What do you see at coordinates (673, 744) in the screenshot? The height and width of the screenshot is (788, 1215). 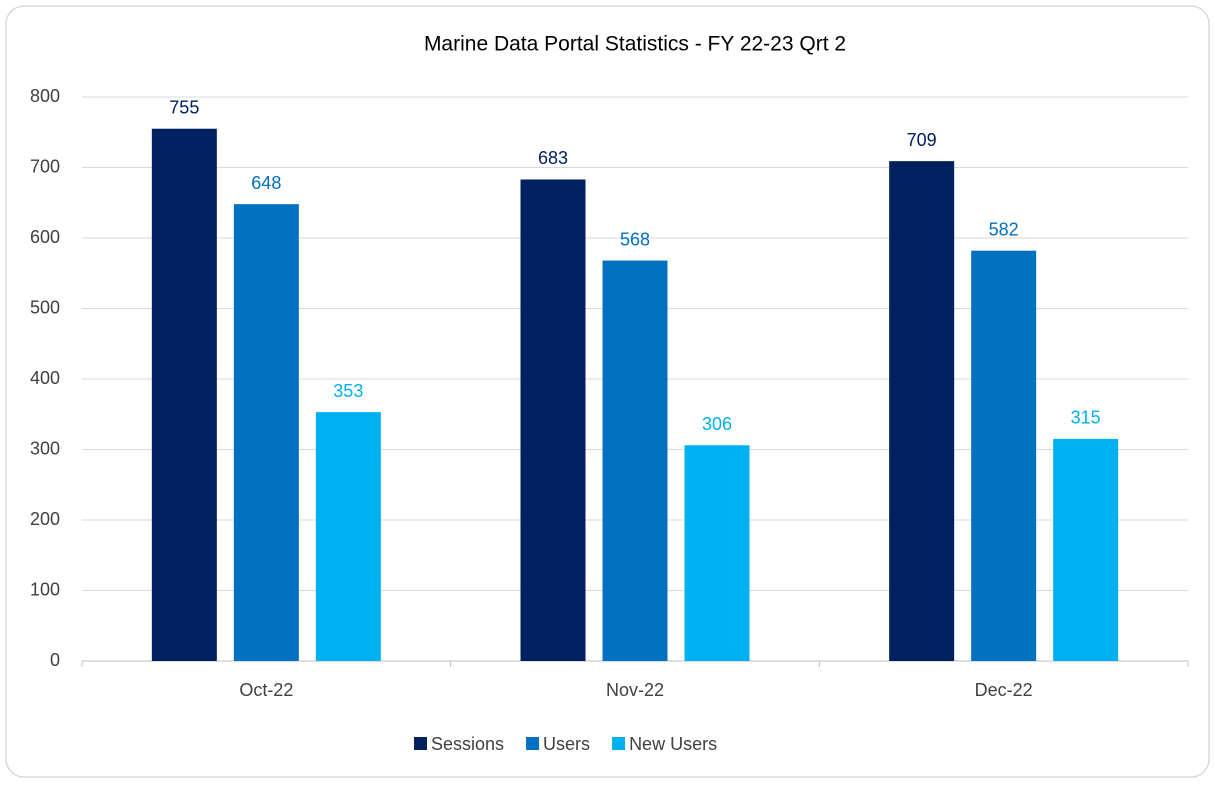 I see `legend-label: New Users` at bounding box center [673, 744].